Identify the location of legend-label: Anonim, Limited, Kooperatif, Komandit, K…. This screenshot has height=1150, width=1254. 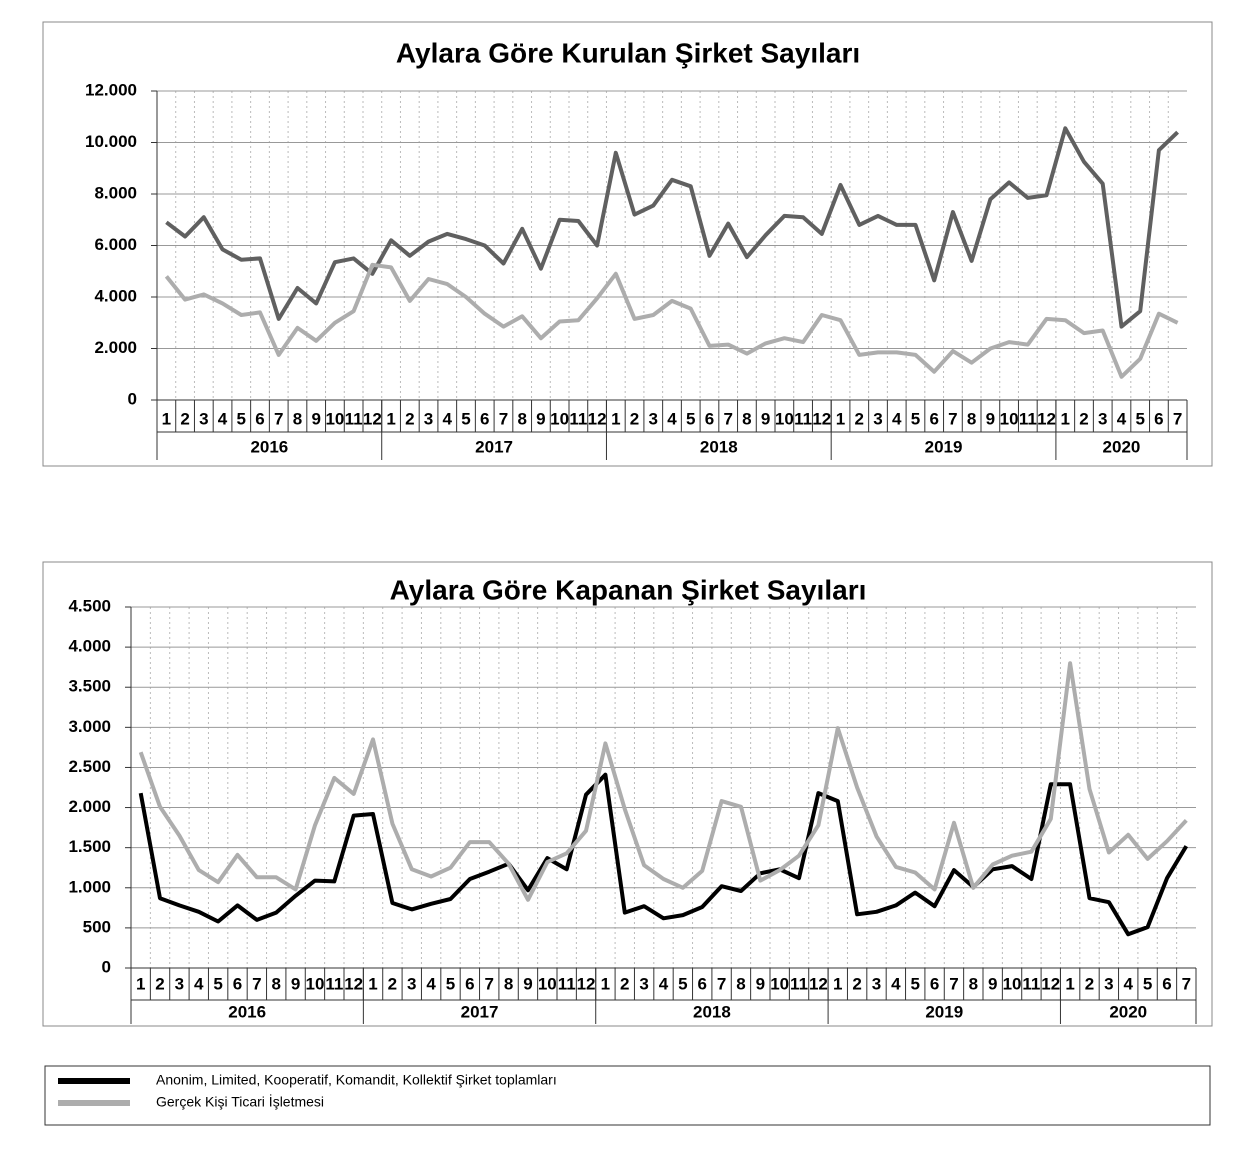
(356, 1080).